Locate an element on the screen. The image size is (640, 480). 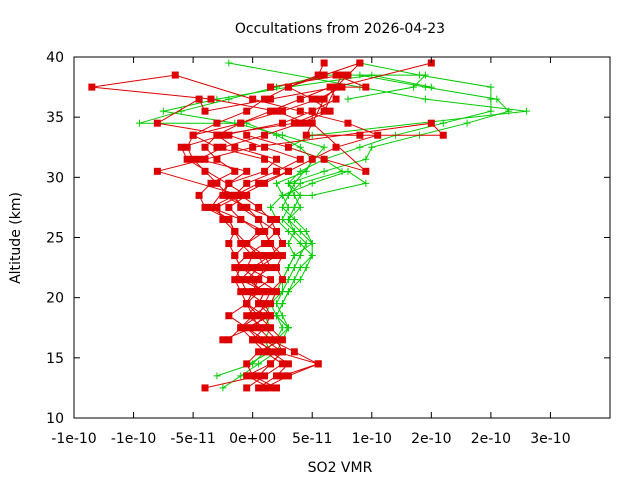
x-tick-label: 2e-10 is located at coordinates (431, 439).